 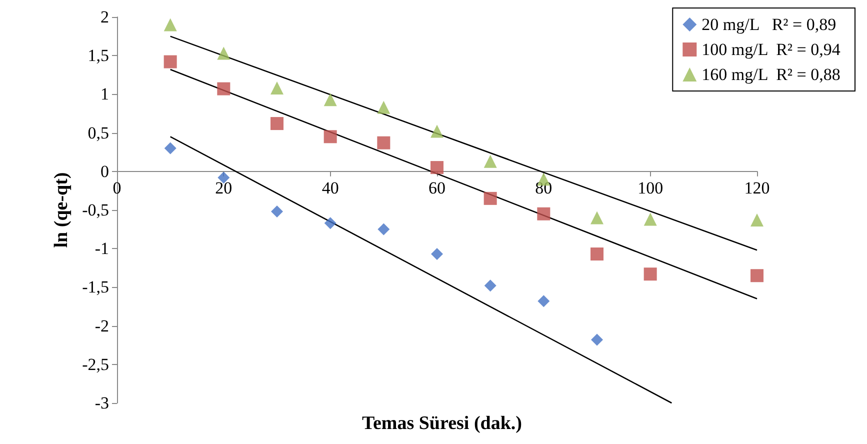 What do you see at coordinates (771, 49) in the screenshot?
I see `legend-label: 100 mg/L R² = 0,94` at bounding box center [771, 49].